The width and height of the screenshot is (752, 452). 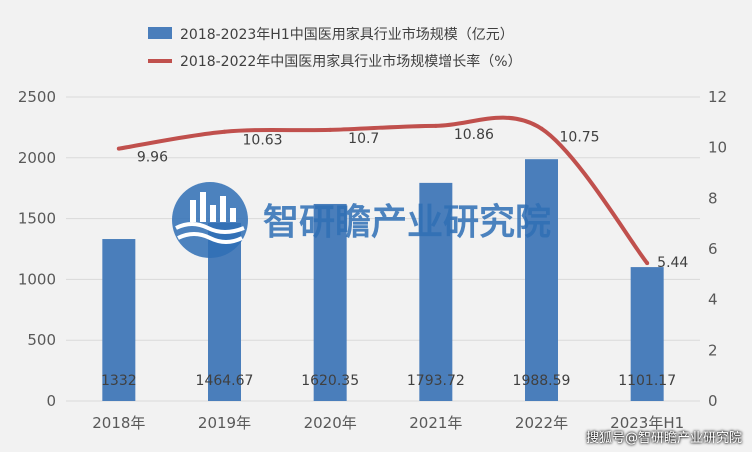 I want to click on footer-watermark: 搜狐号@智研瞻产业研究院, so click(x=663, y=438).